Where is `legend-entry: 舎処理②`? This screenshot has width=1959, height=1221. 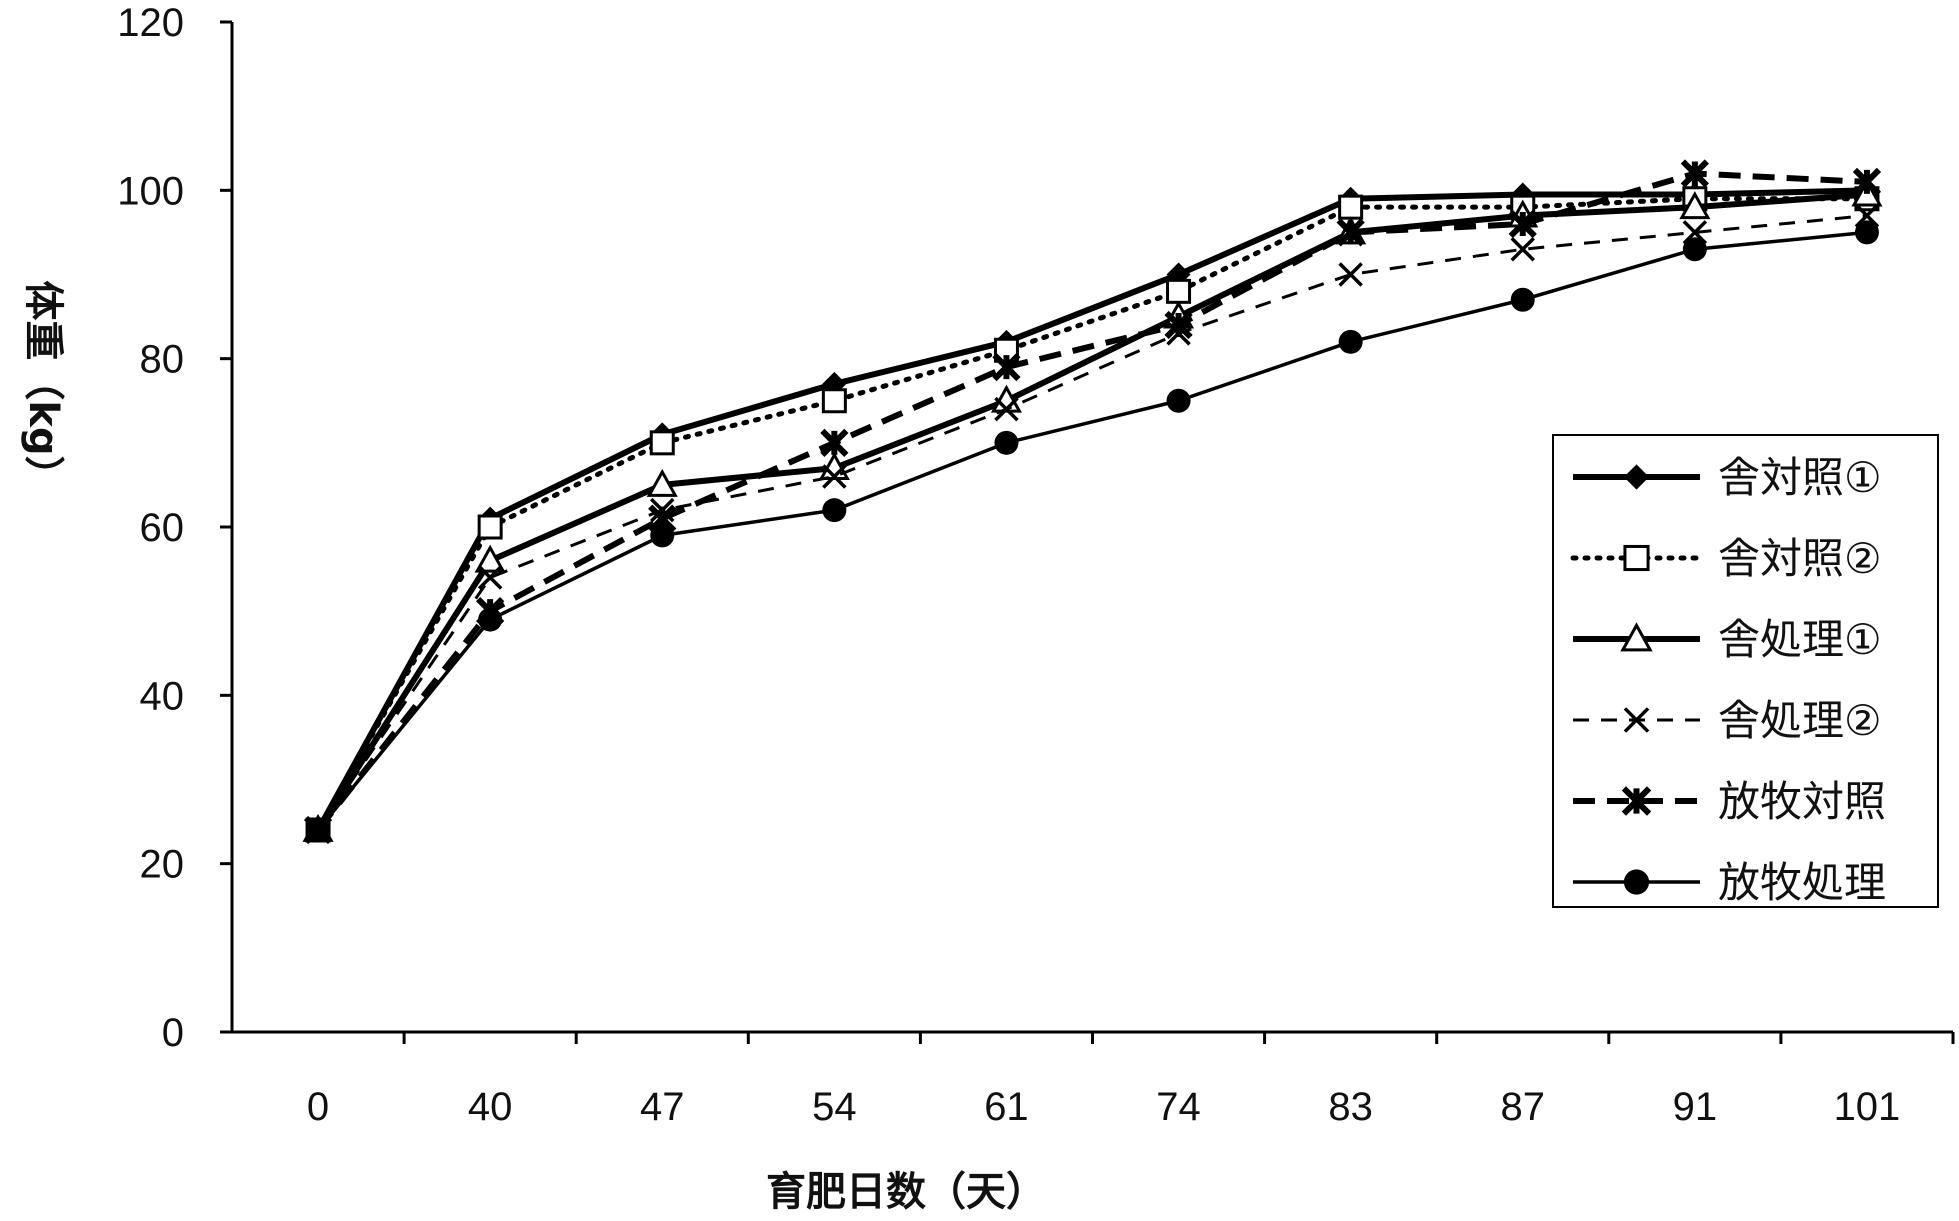
legend-entry: 舎処理② is located at coordinates (1727, 720).